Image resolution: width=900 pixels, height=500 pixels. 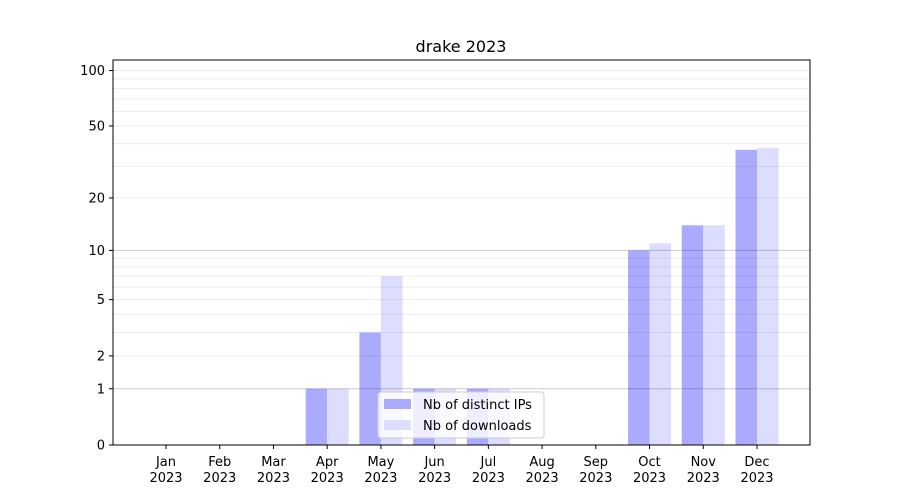 I want to click on y-tick-label: 10, so click(x=96, y=251).